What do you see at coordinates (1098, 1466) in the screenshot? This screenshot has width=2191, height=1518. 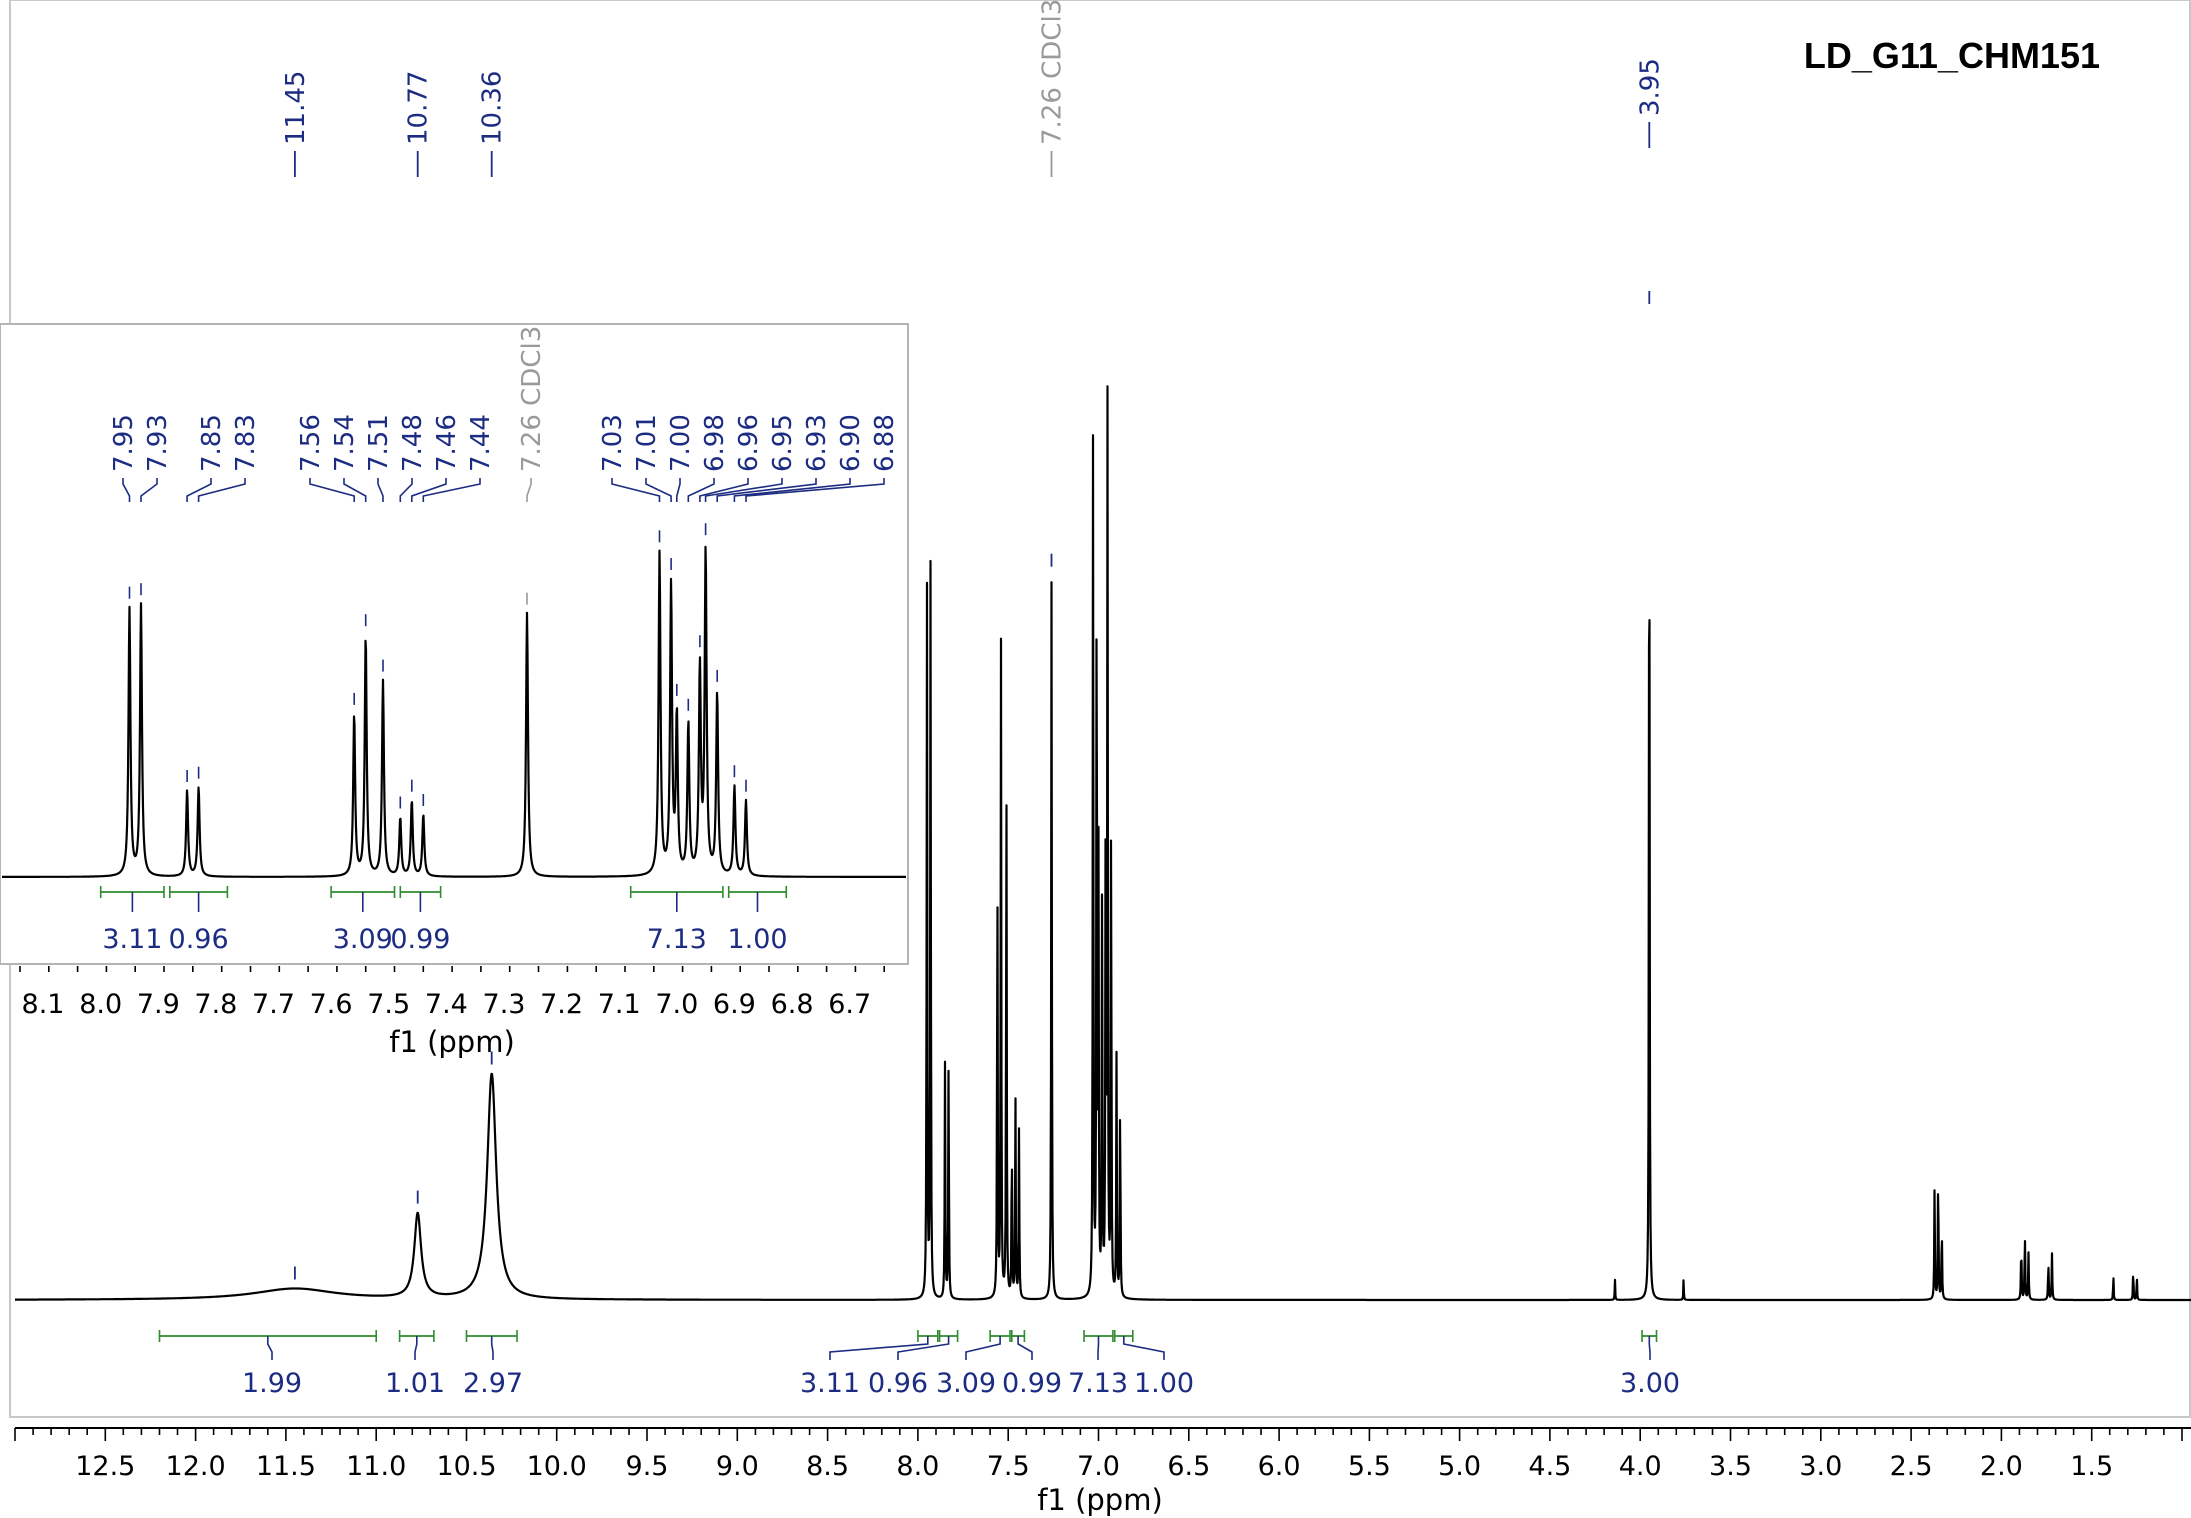 I see `main-x-tick-label: 7.0` at bounding box center [1098, 1466].